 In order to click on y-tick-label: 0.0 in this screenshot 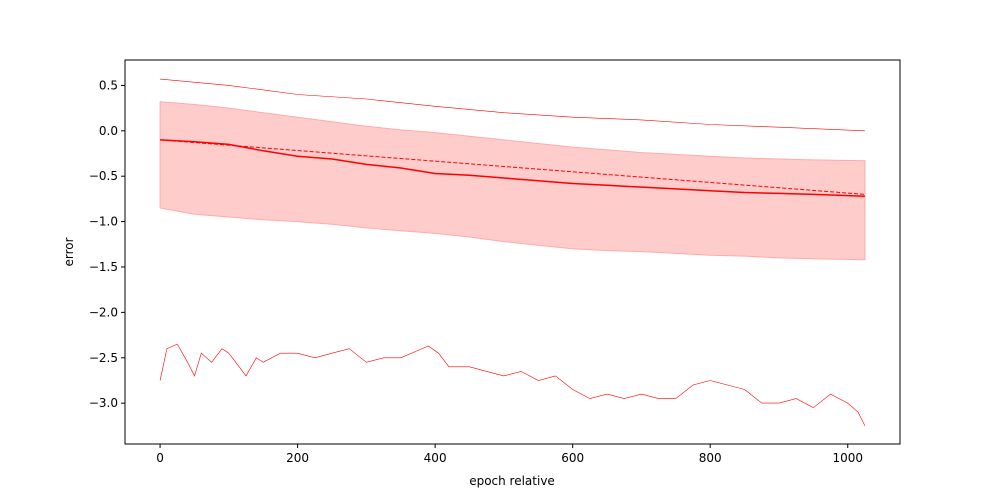, I will do `click(108, 131)`.